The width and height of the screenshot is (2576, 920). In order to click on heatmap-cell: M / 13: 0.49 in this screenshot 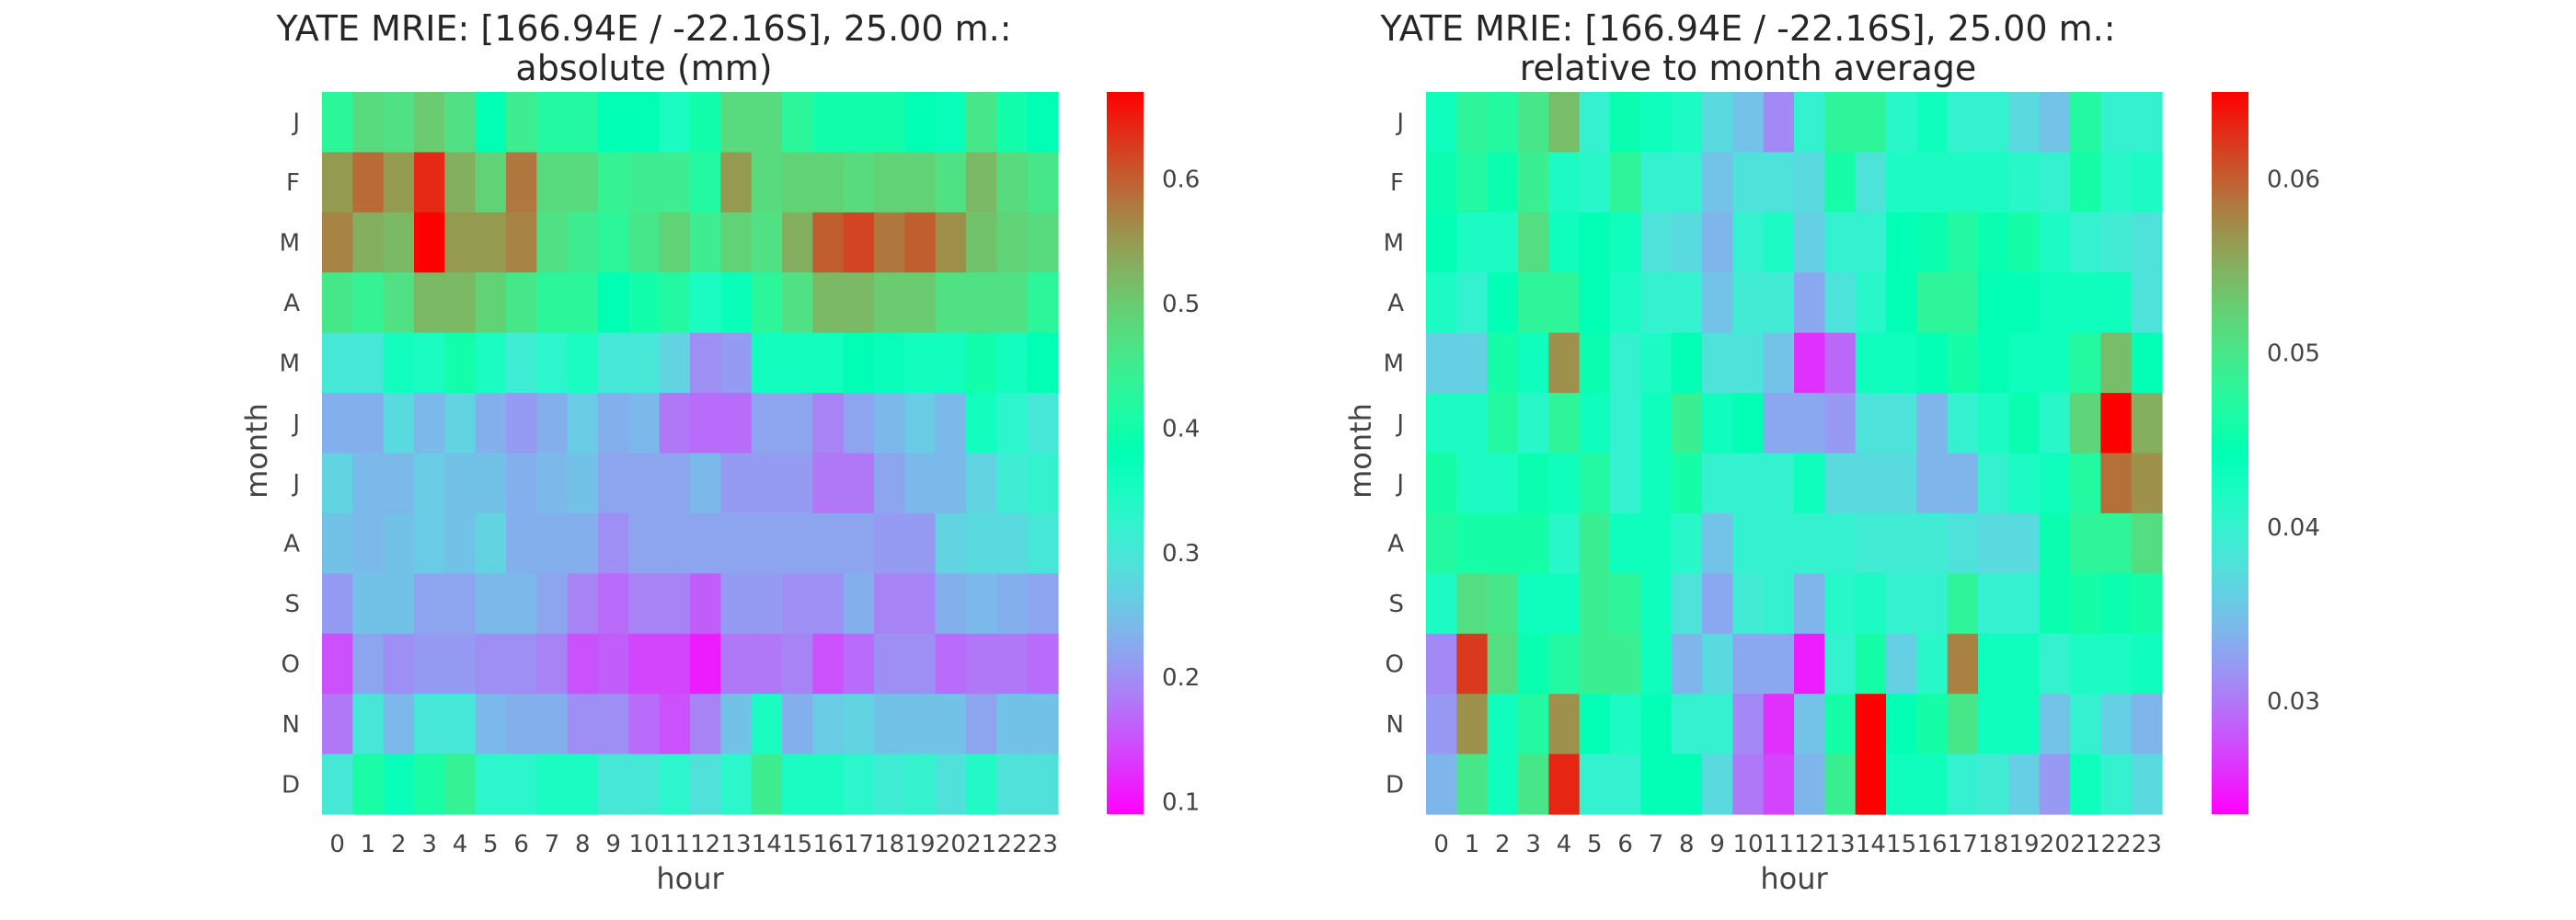, I will do `click(736, 242)`.